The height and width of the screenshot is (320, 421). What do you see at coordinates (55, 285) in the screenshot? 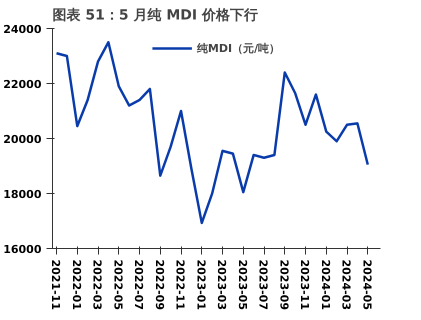
I see `x-tick-label: 2021-11` at bounding box center [55, 285].